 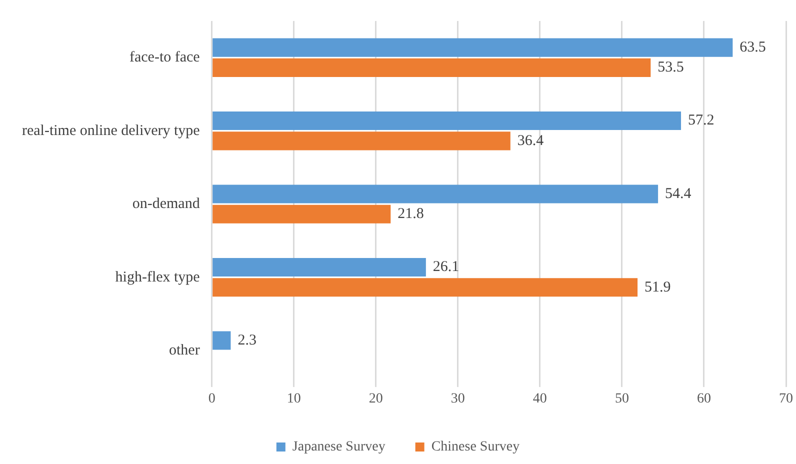 I want to click on data-label: 36.4, so click(x=530, y=140).